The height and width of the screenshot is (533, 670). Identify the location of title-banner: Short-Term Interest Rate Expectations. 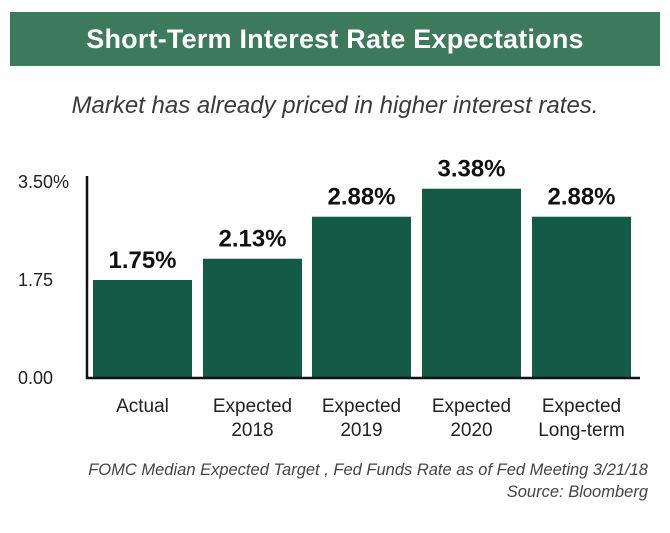
(335, 39).